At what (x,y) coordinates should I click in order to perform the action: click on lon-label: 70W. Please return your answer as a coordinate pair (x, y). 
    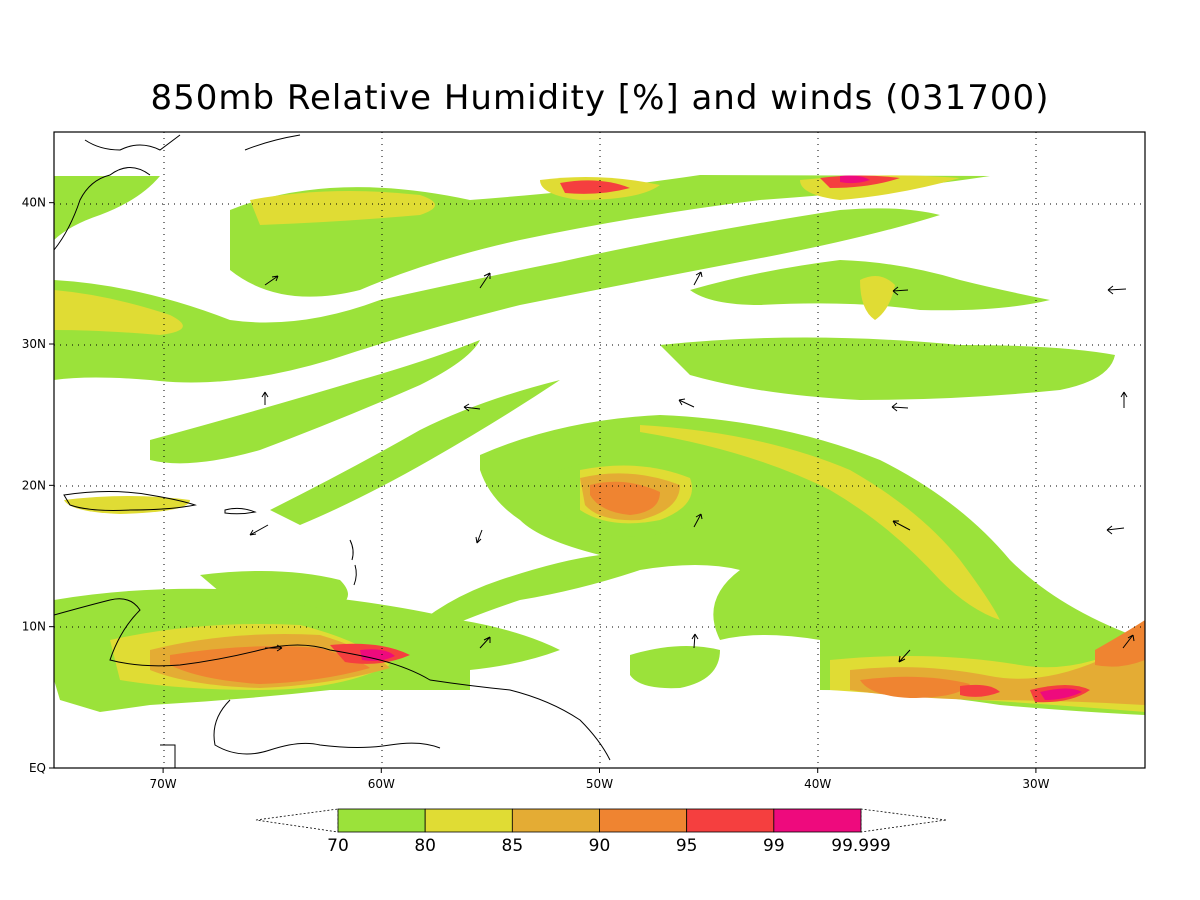
    Looking at the image, I should click on (163, 784).